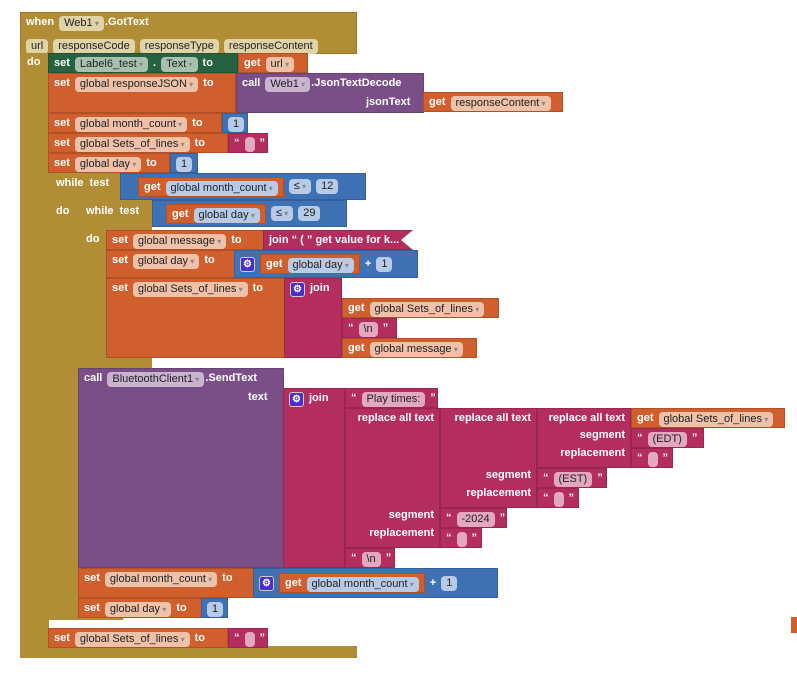 The width and height of the screenshot is (797, 681). Describe the element at coordinates (500, 103) in the screenshot. I see `var-dropdown: responseContent` at that location.